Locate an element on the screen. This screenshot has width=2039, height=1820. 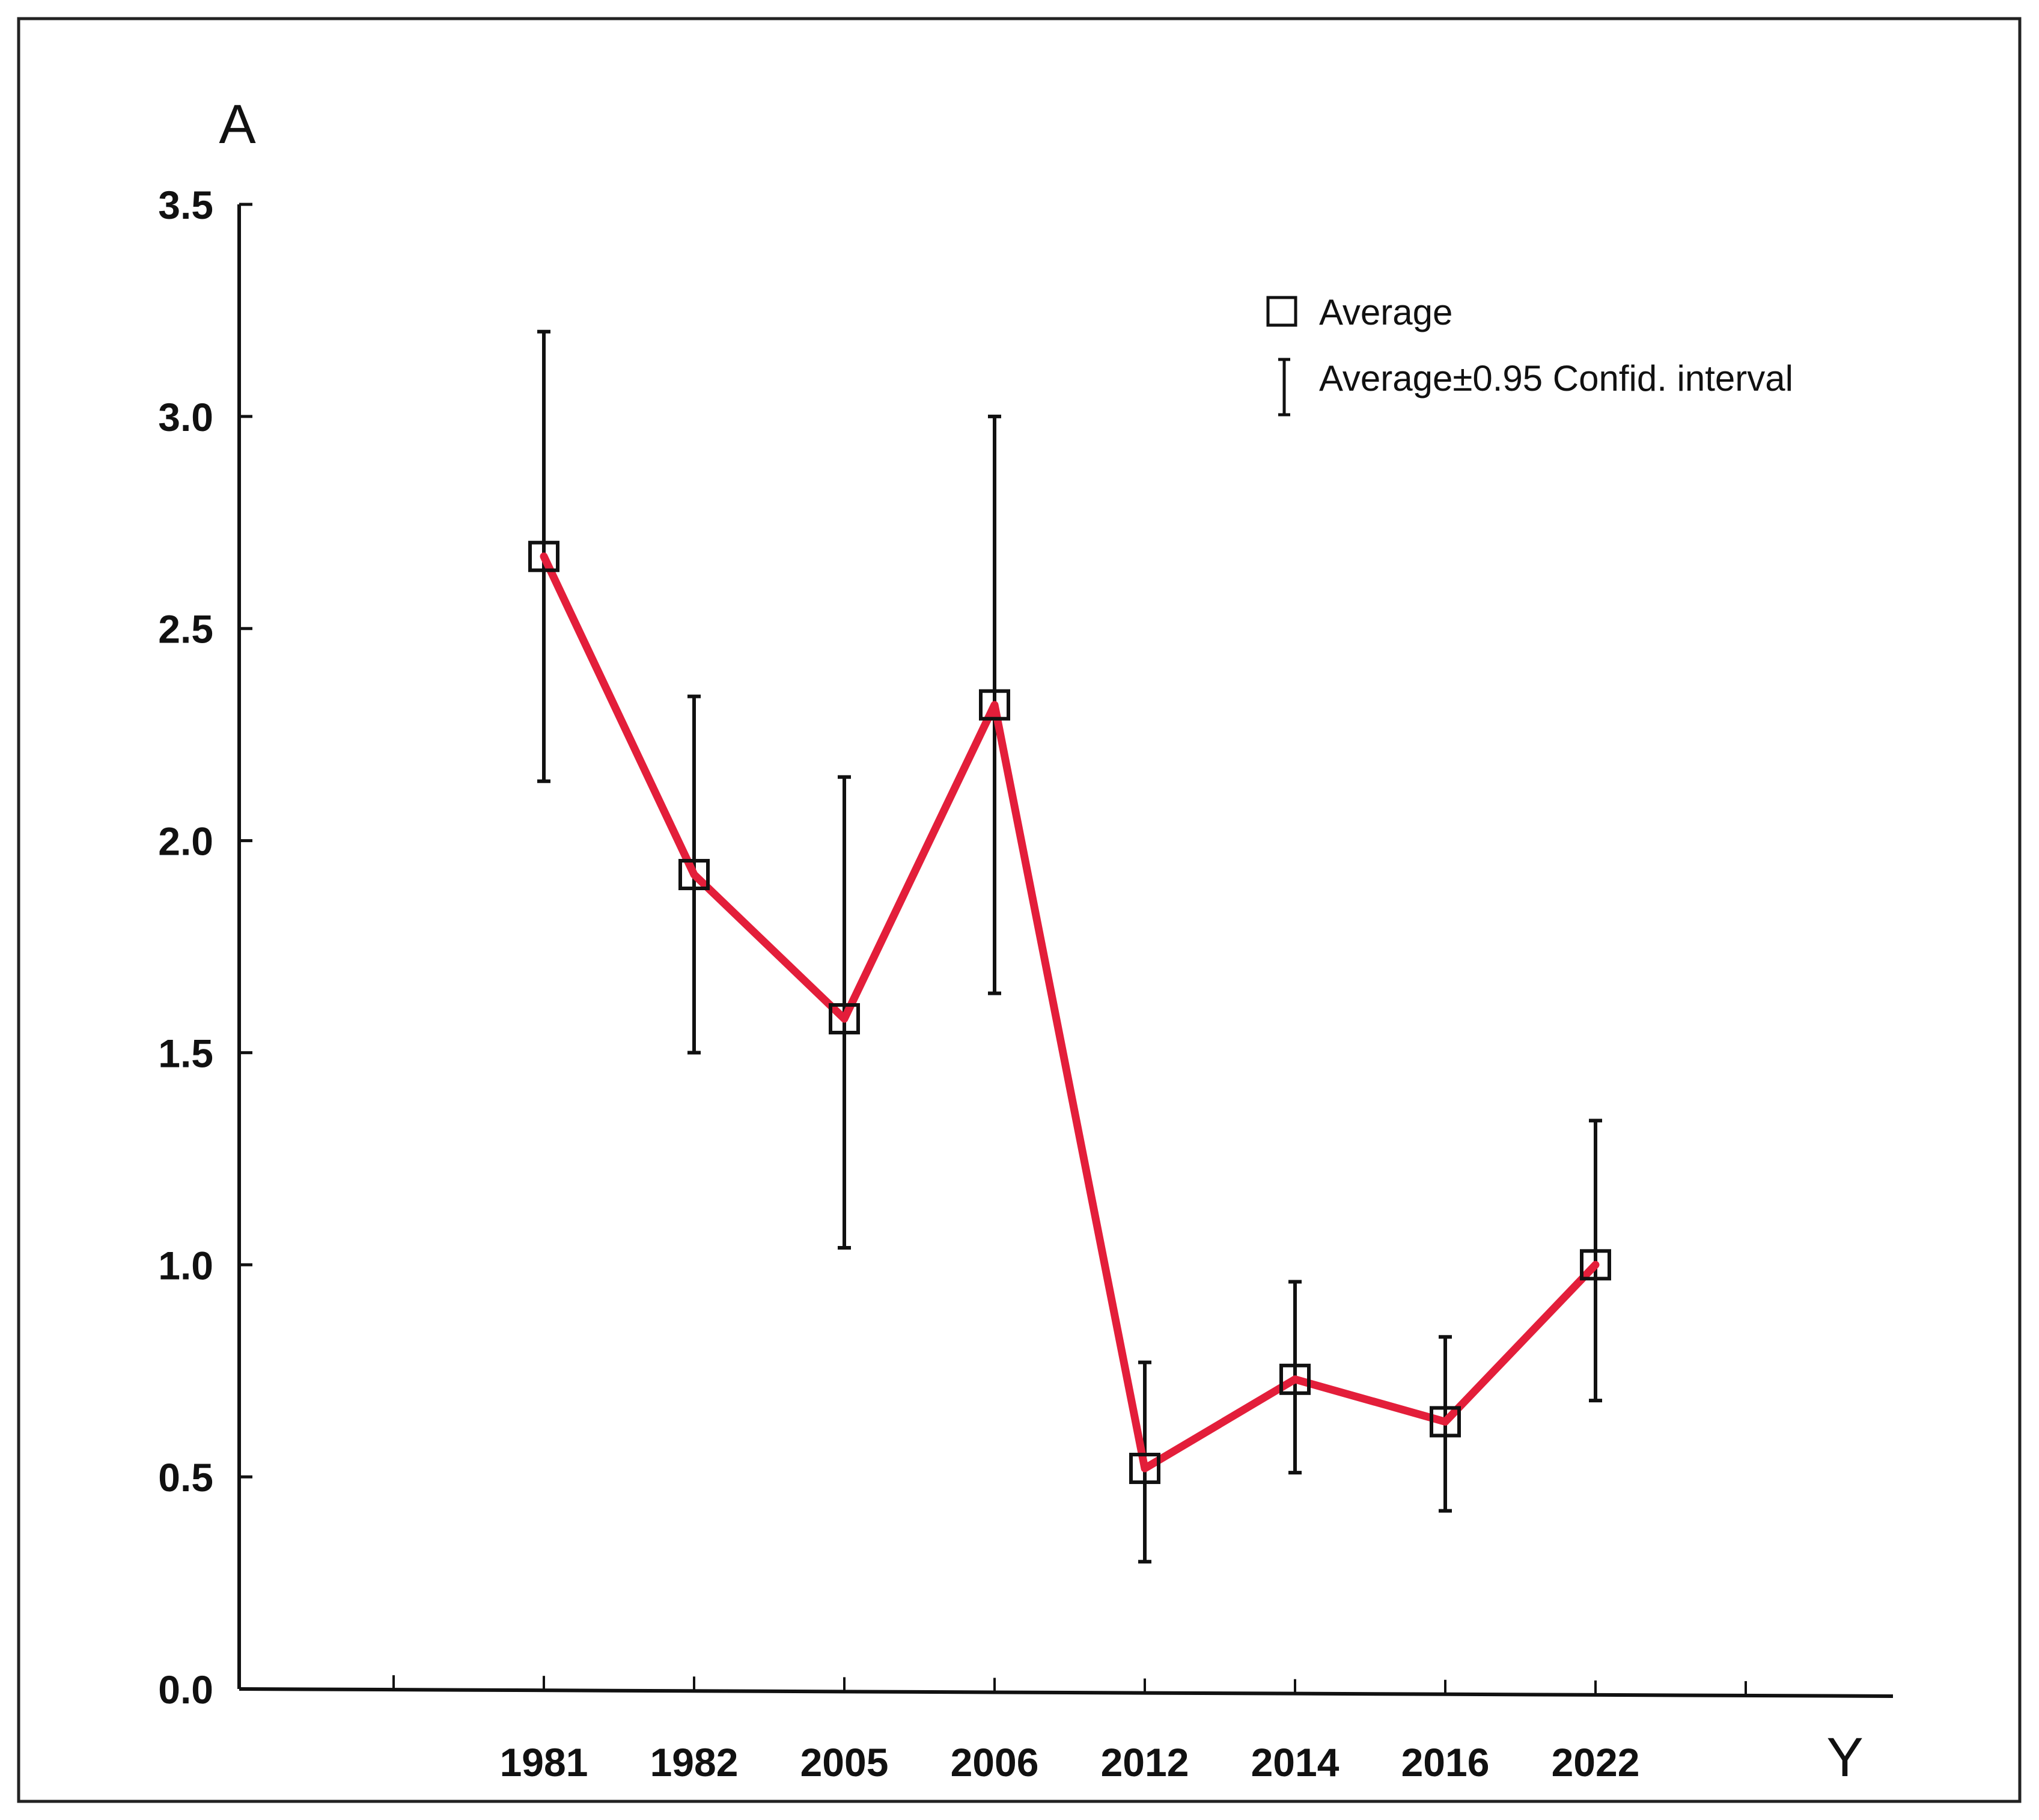
x-tick-label: 1982 is located at coordinates (695, 1763).